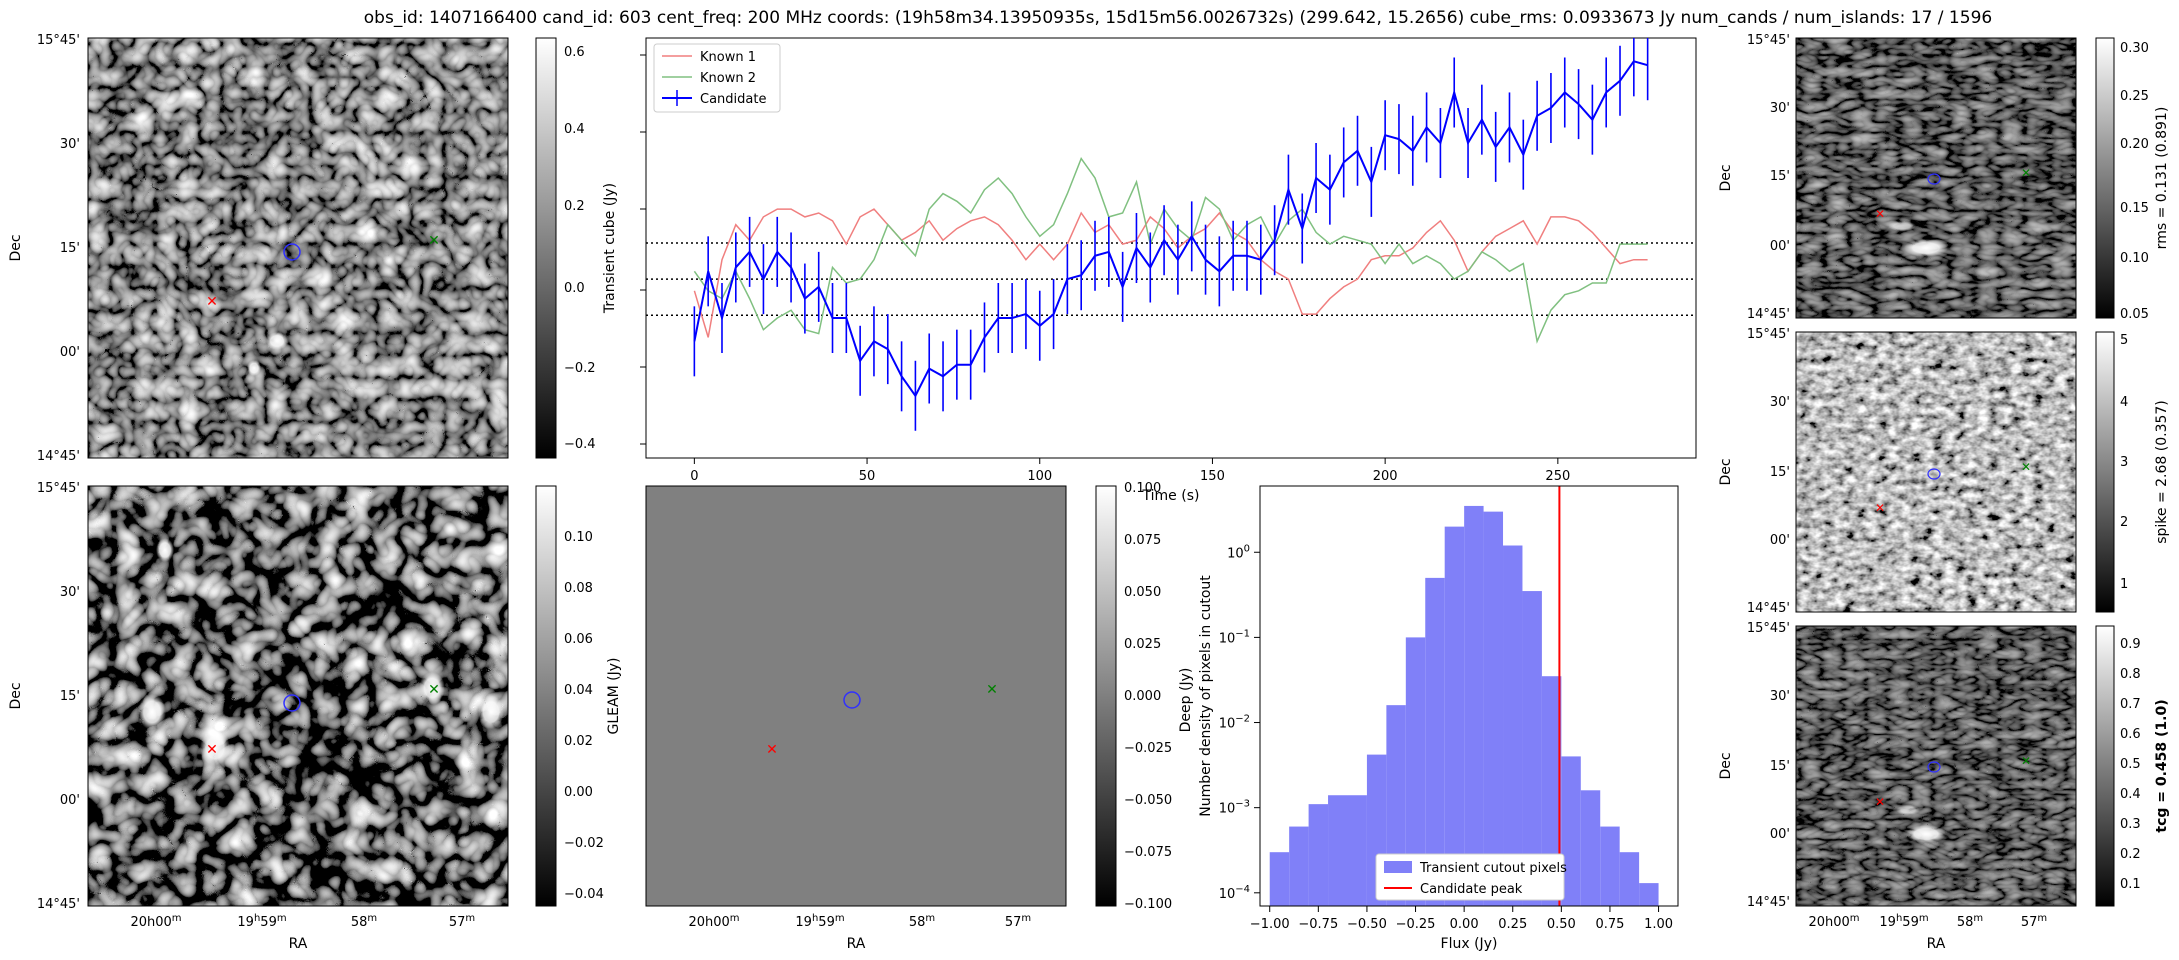 The width and height of the screenshot is (2179, 960). I want to click on spike-image, so click(1936, 472).